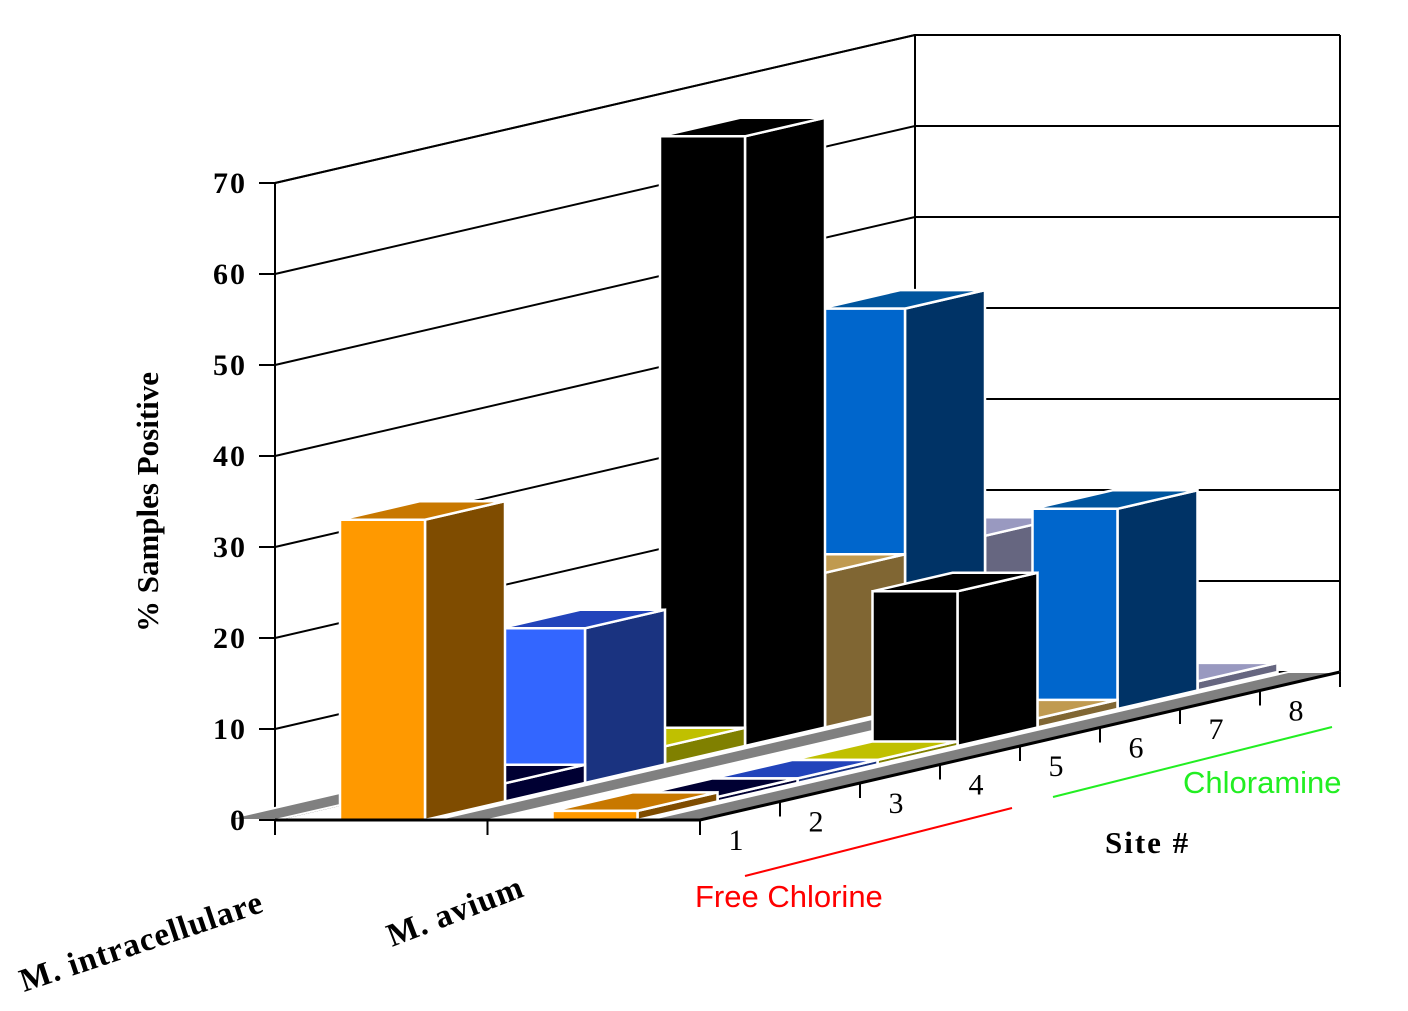 This screenshot has width=1408, height=1011. Describe the element at coordinates (230, 183) in the screenshot. I see `y-tick-label: 70` at that location.